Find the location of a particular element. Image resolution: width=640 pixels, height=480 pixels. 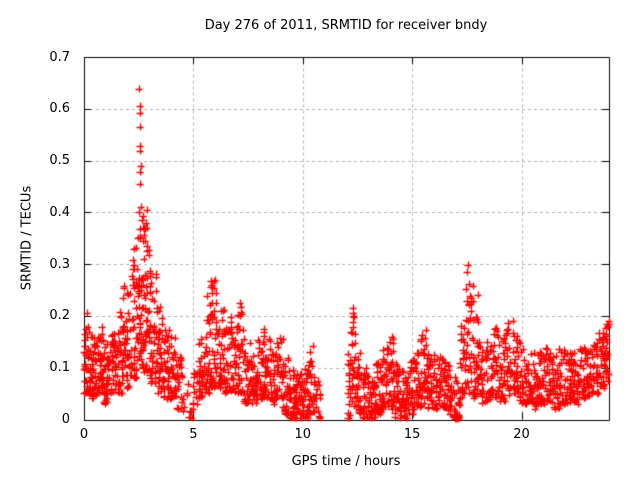

y-tick-label: 0.5 is located at coordinates (59, 161).